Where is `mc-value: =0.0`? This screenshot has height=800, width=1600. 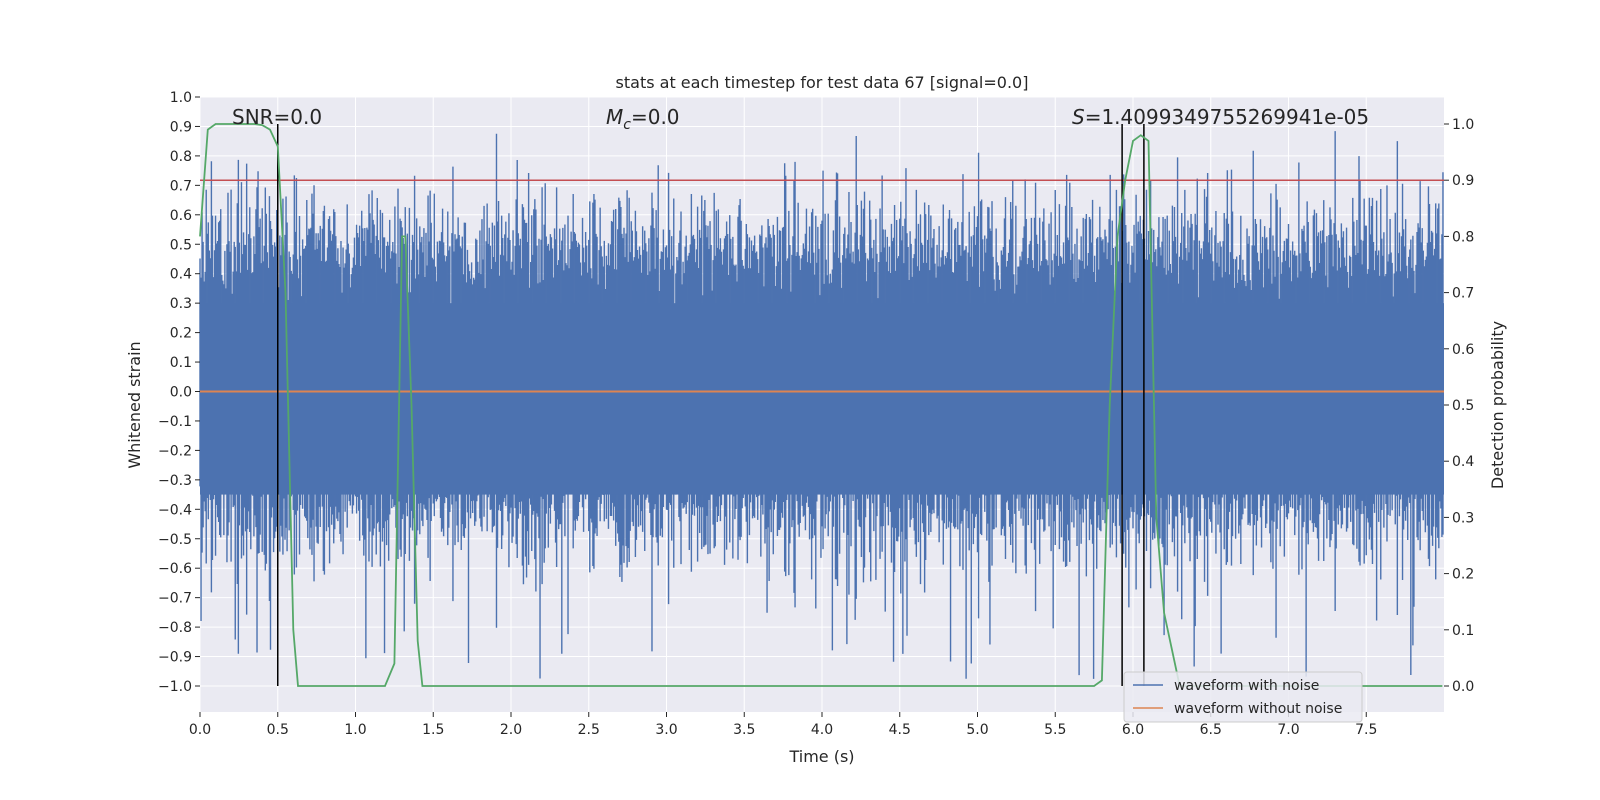
mc-value: =0.0 is located at coordinates (655, 117).